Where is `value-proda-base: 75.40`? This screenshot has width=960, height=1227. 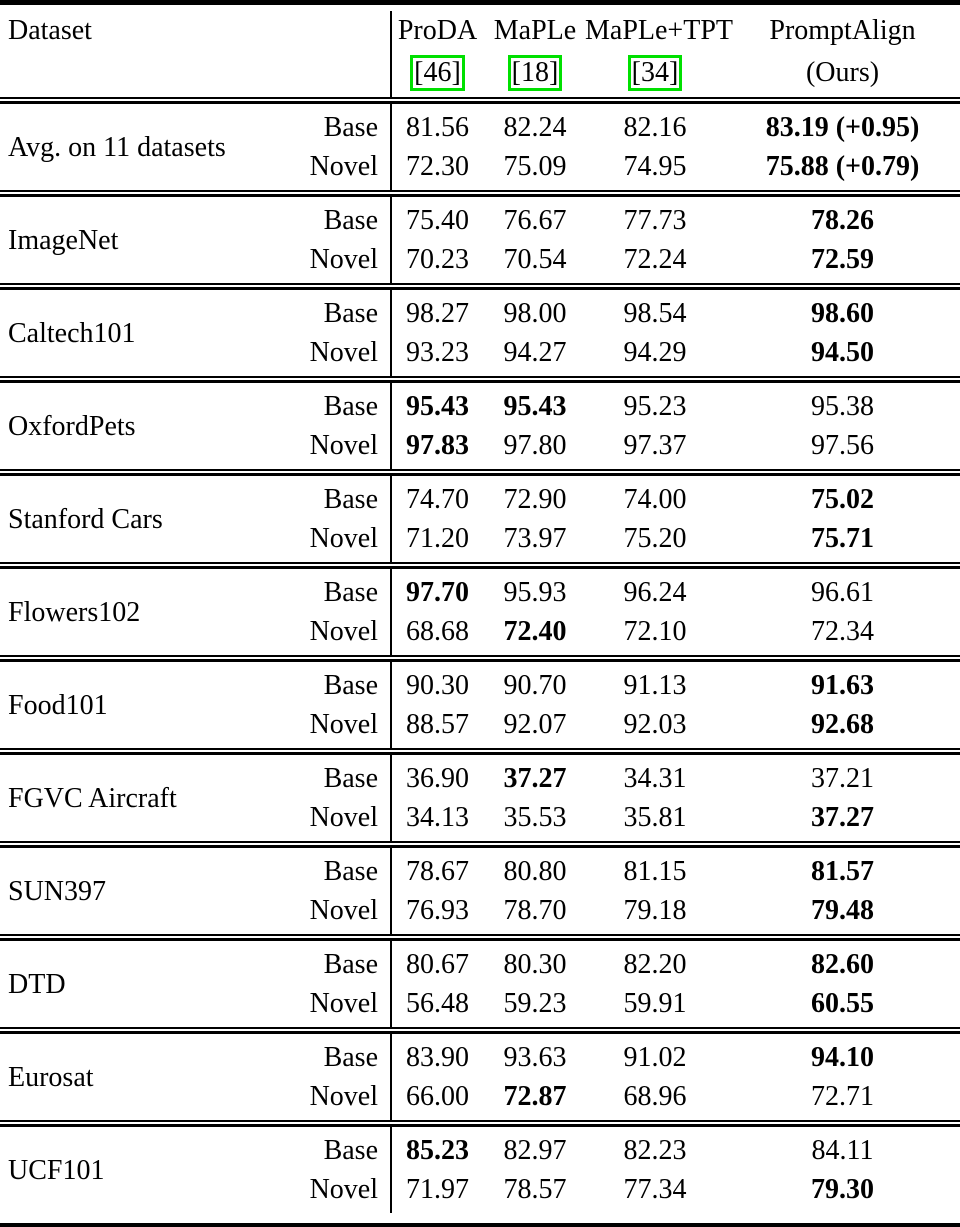
value-proda-base: 75.40 is located at coordinates (437, 220).